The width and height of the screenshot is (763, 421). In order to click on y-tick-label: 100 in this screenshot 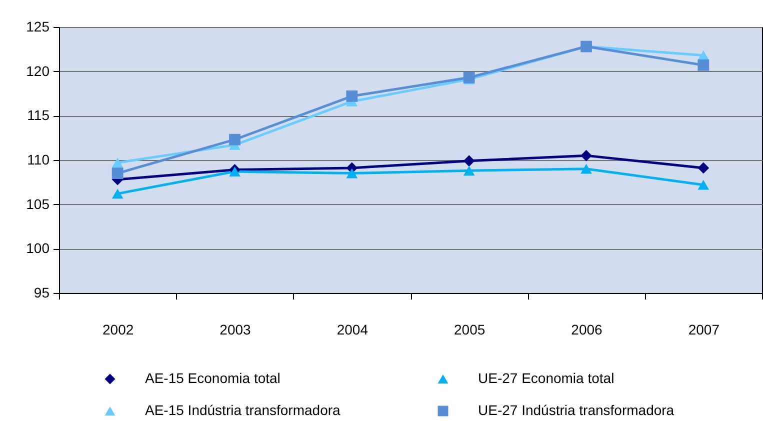, I will do `click(38, 248)`.